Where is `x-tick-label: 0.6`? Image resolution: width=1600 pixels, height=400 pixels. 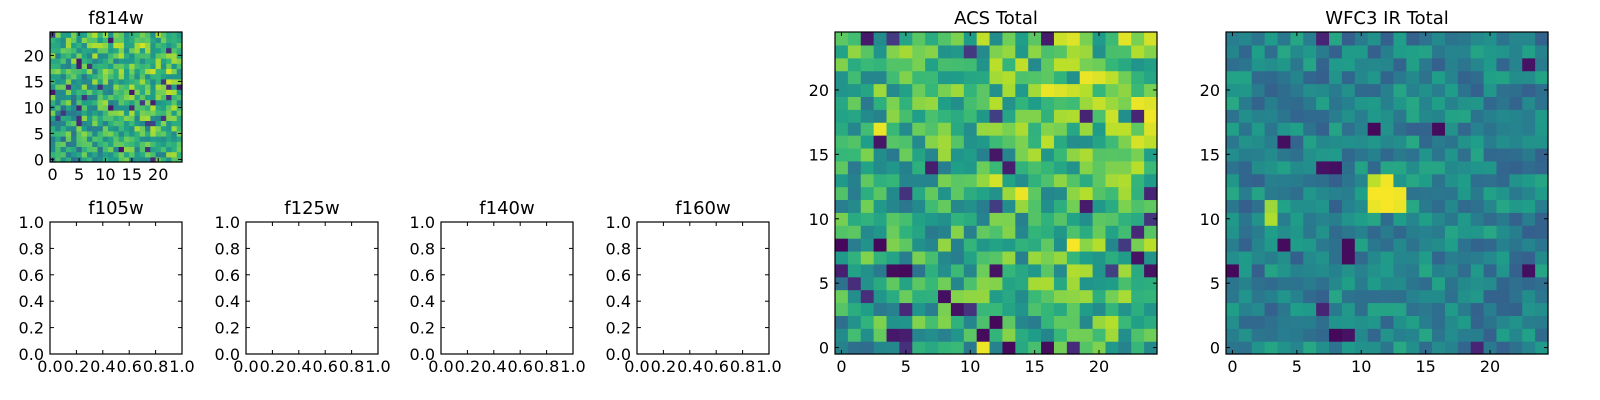
x-tick-label: 0.6 is located at coordinates (324, 366).